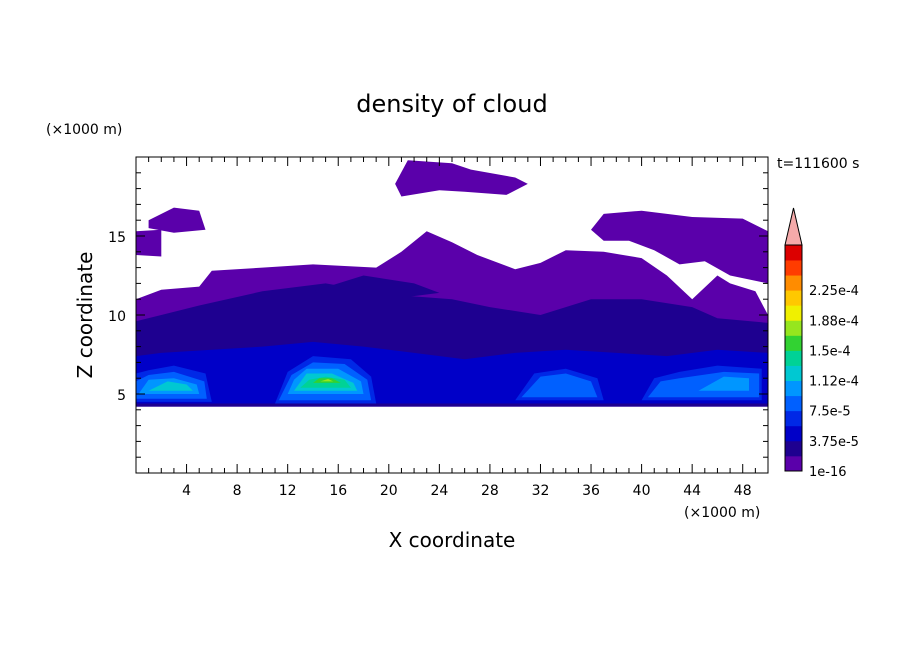 Image resolution: width=904 pixels, height=654 pixels. Describe the element at coordinates (237, 491) in the screenshot. I see `x-tick-label: 8` at that location.